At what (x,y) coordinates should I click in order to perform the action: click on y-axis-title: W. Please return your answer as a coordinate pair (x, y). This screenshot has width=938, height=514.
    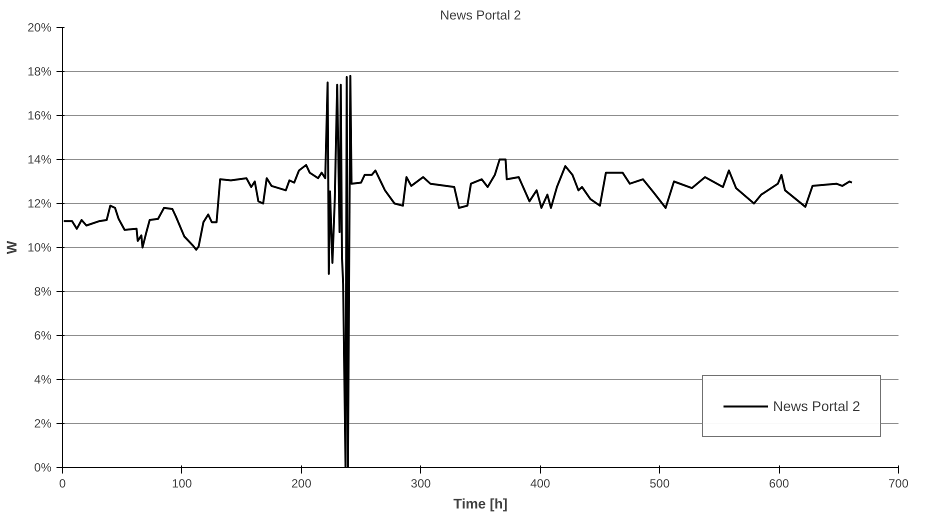
    Looking at the image, I should click on (11, 247).